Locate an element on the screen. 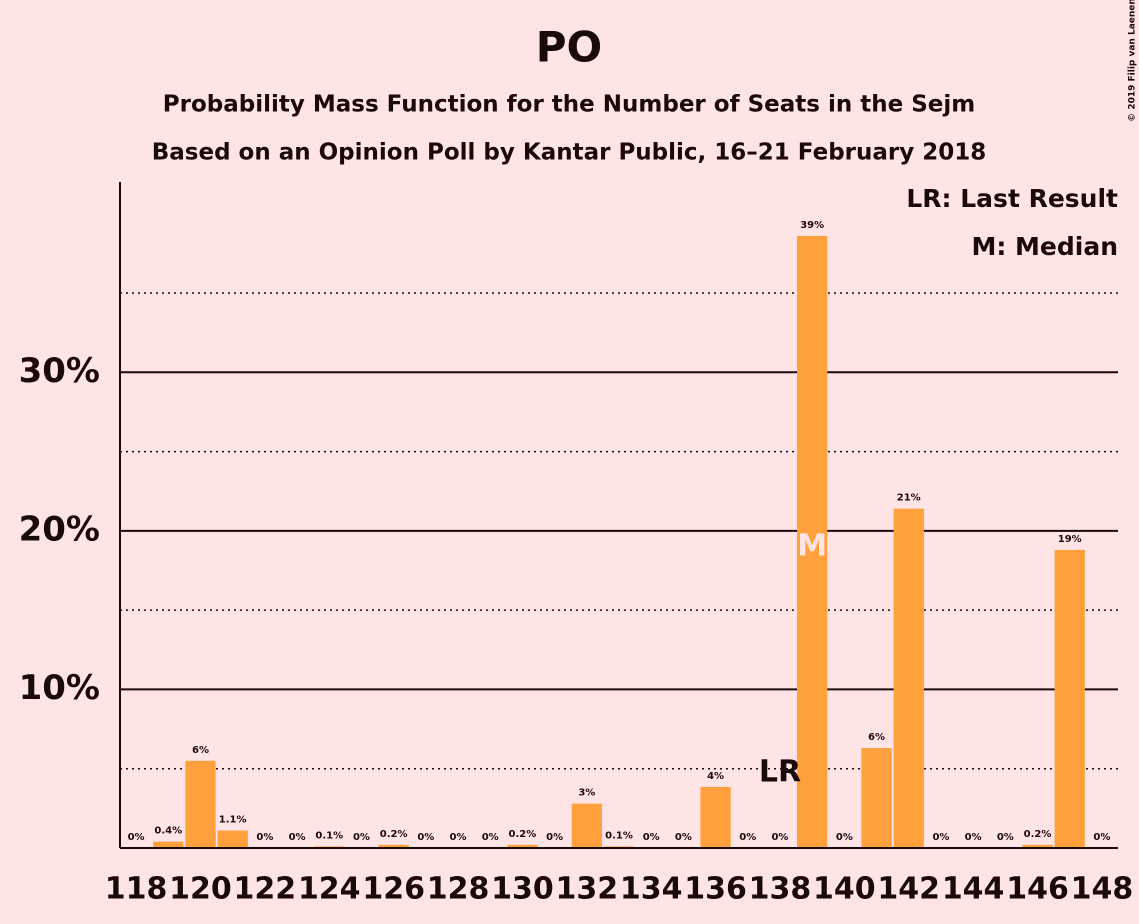  chart-title: PO is located at coordinates (569, 47).